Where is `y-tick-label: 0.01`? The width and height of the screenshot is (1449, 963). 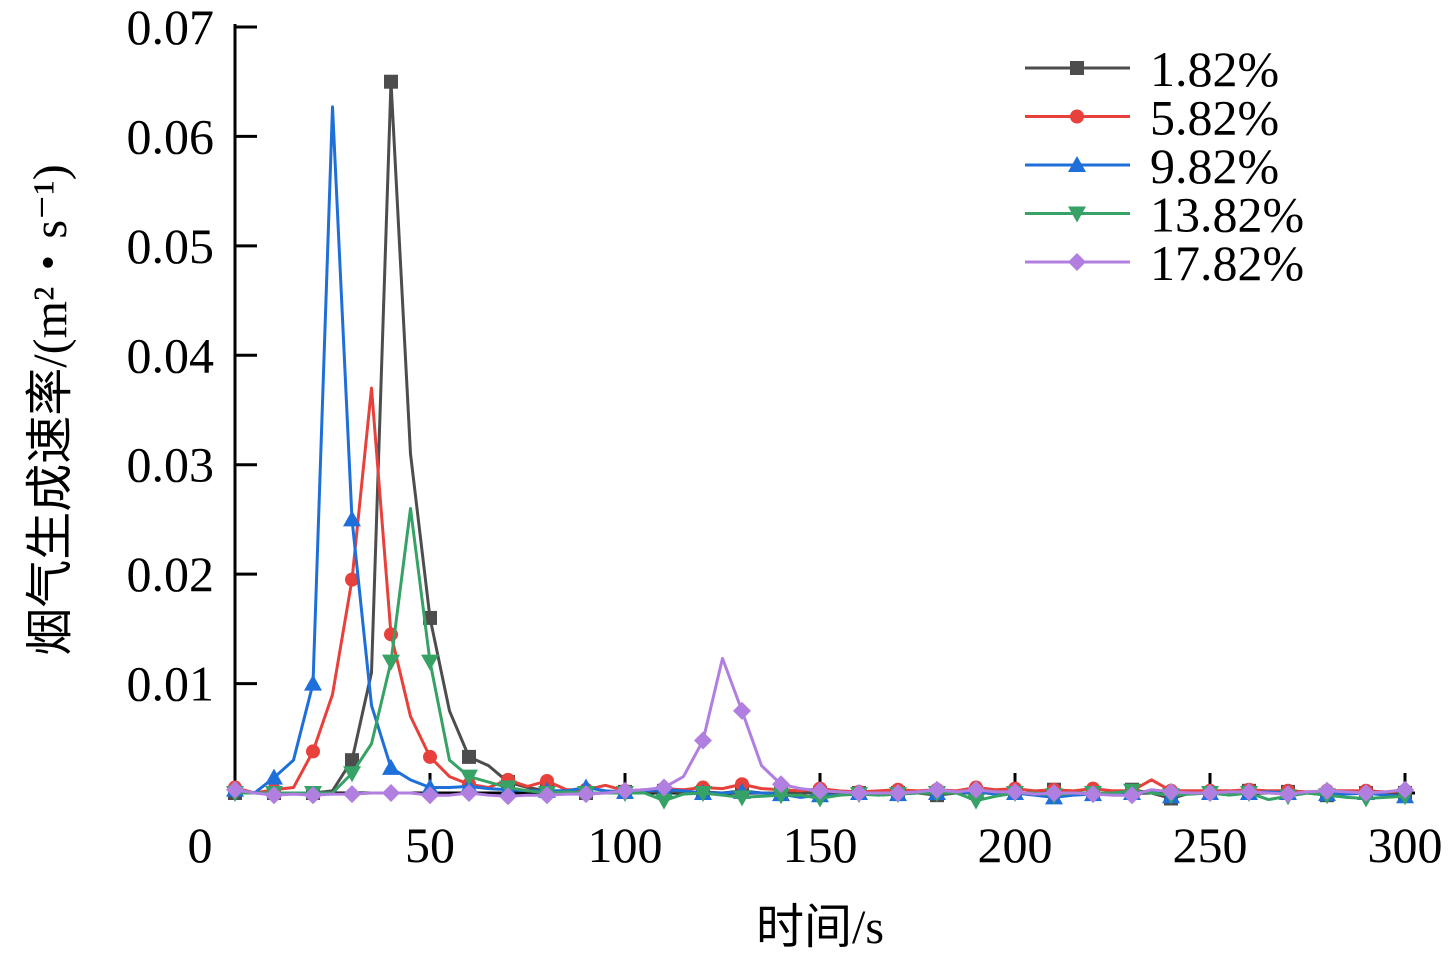 y-tick-label: 0.01 is located at coordinates (171, 684).